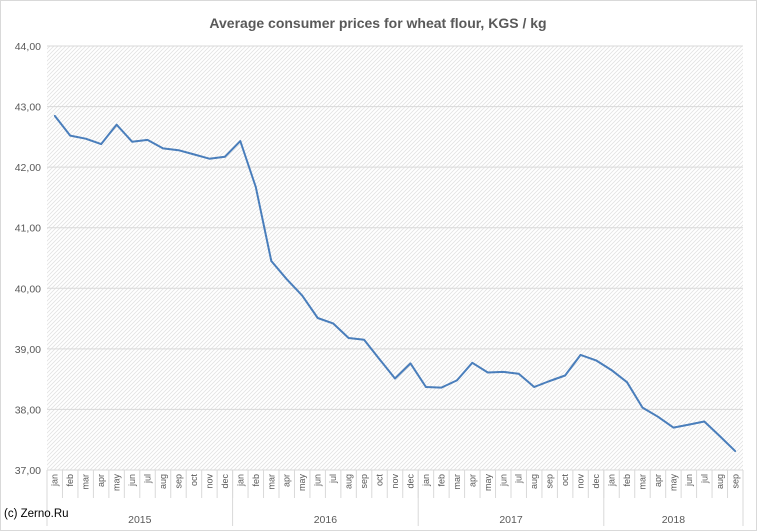  What do you see at coordinates (28, 229) in the screenshot?
I see `y-tick-label: 41,00` at bounding box center [28, 229].